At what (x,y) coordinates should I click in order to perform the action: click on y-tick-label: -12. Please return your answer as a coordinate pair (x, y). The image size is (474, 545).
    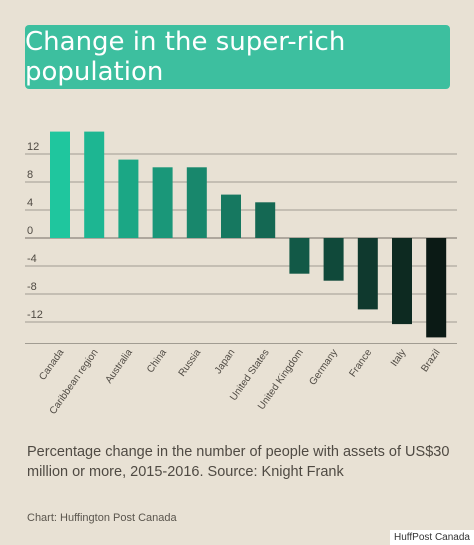
    Looking at the image, I should click on (35, 315).